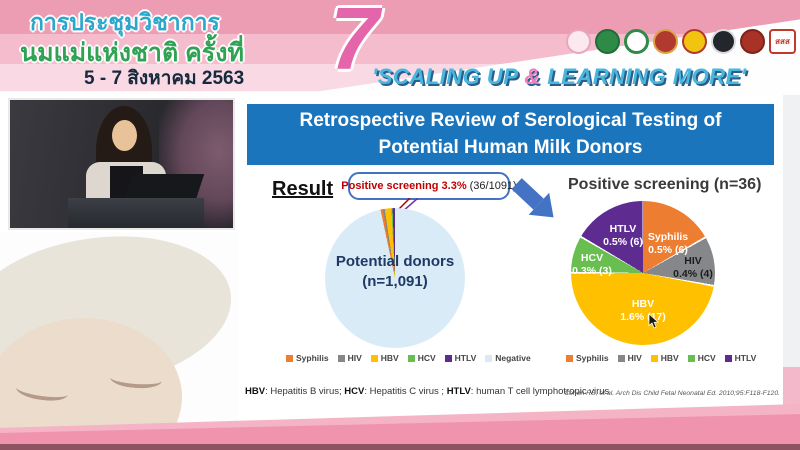 Image resolution: width=800 pixels, height=450 pixels. What do you see at coordinates (395, 281) in the screenshot?
I see `pie-left-label-line2: (n=1,091)` at bounding box center [395, 281].